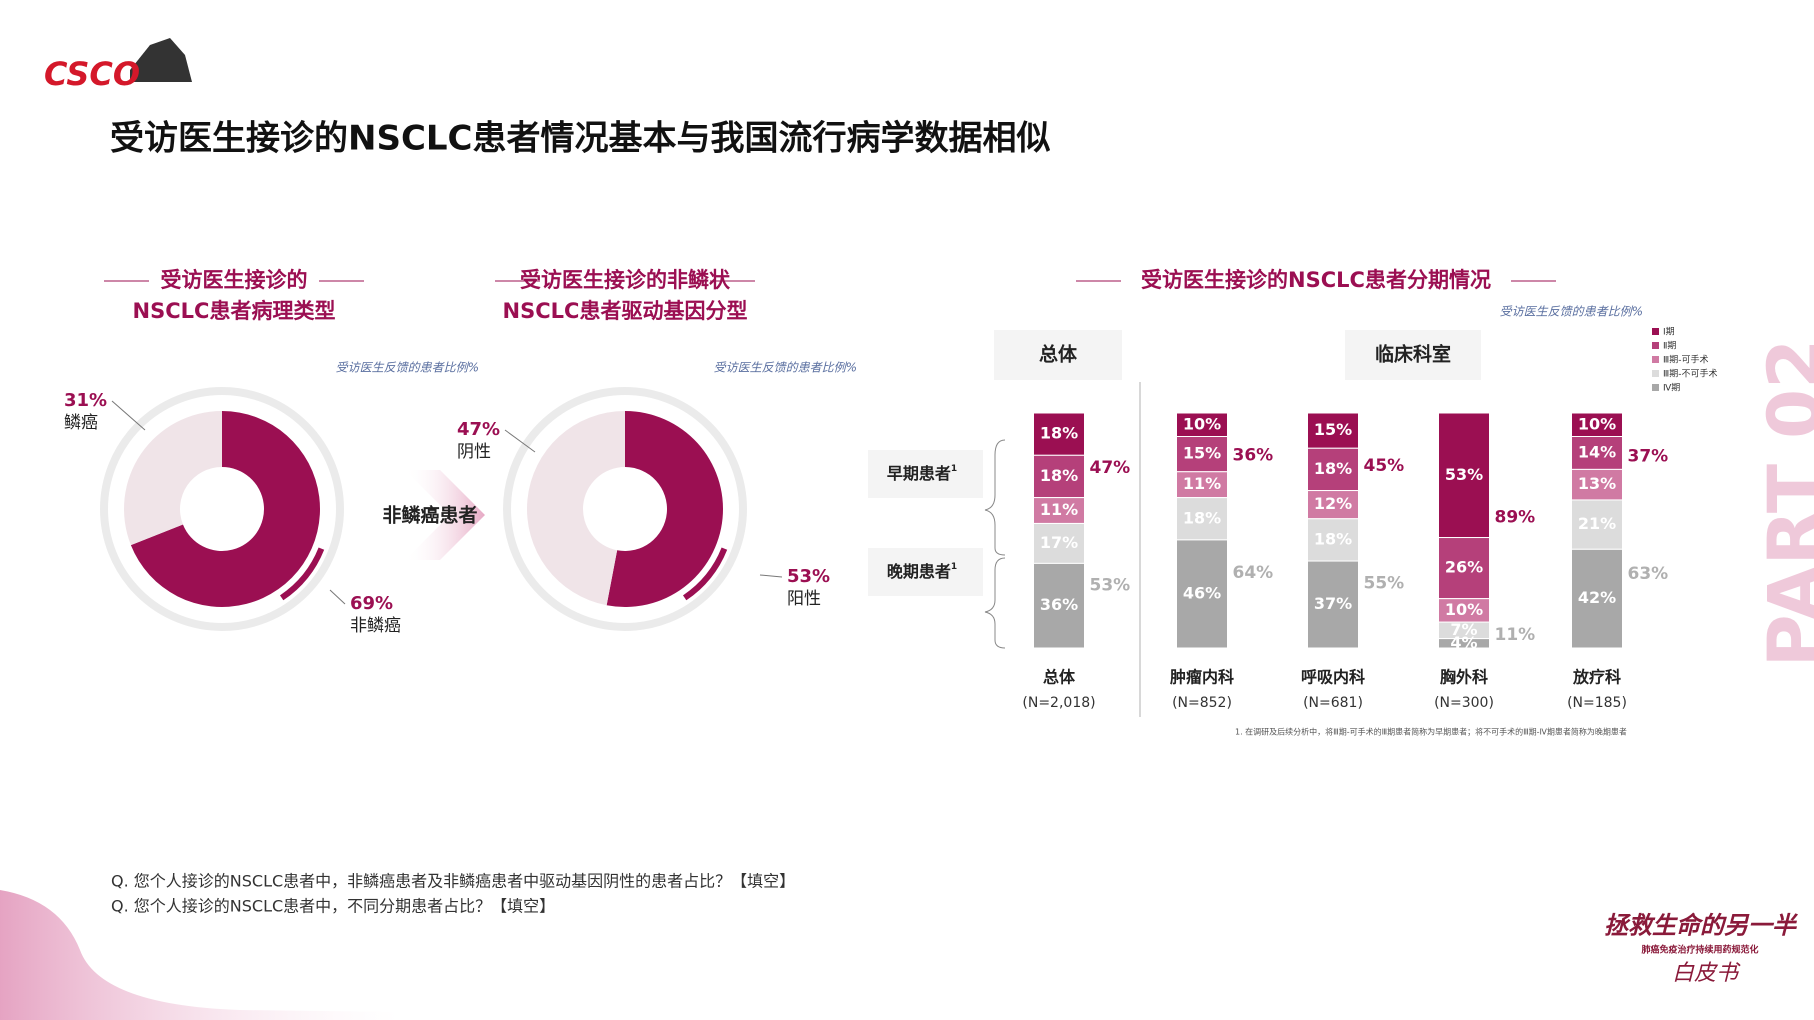  What do you see at coordinates (1597, 483) in the screenshot?
I see `bar-value-label: 13%` at bounding box center [1597, 483].